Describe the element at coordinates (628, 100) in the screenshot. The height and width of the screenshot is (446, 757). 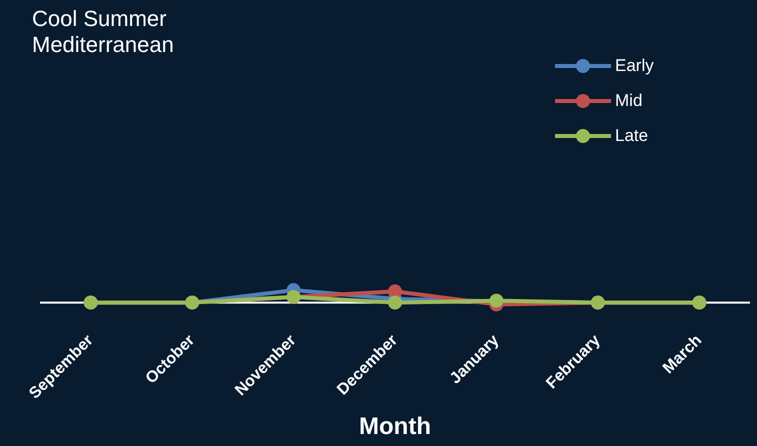
I see `legend-label: Mid` at that location.